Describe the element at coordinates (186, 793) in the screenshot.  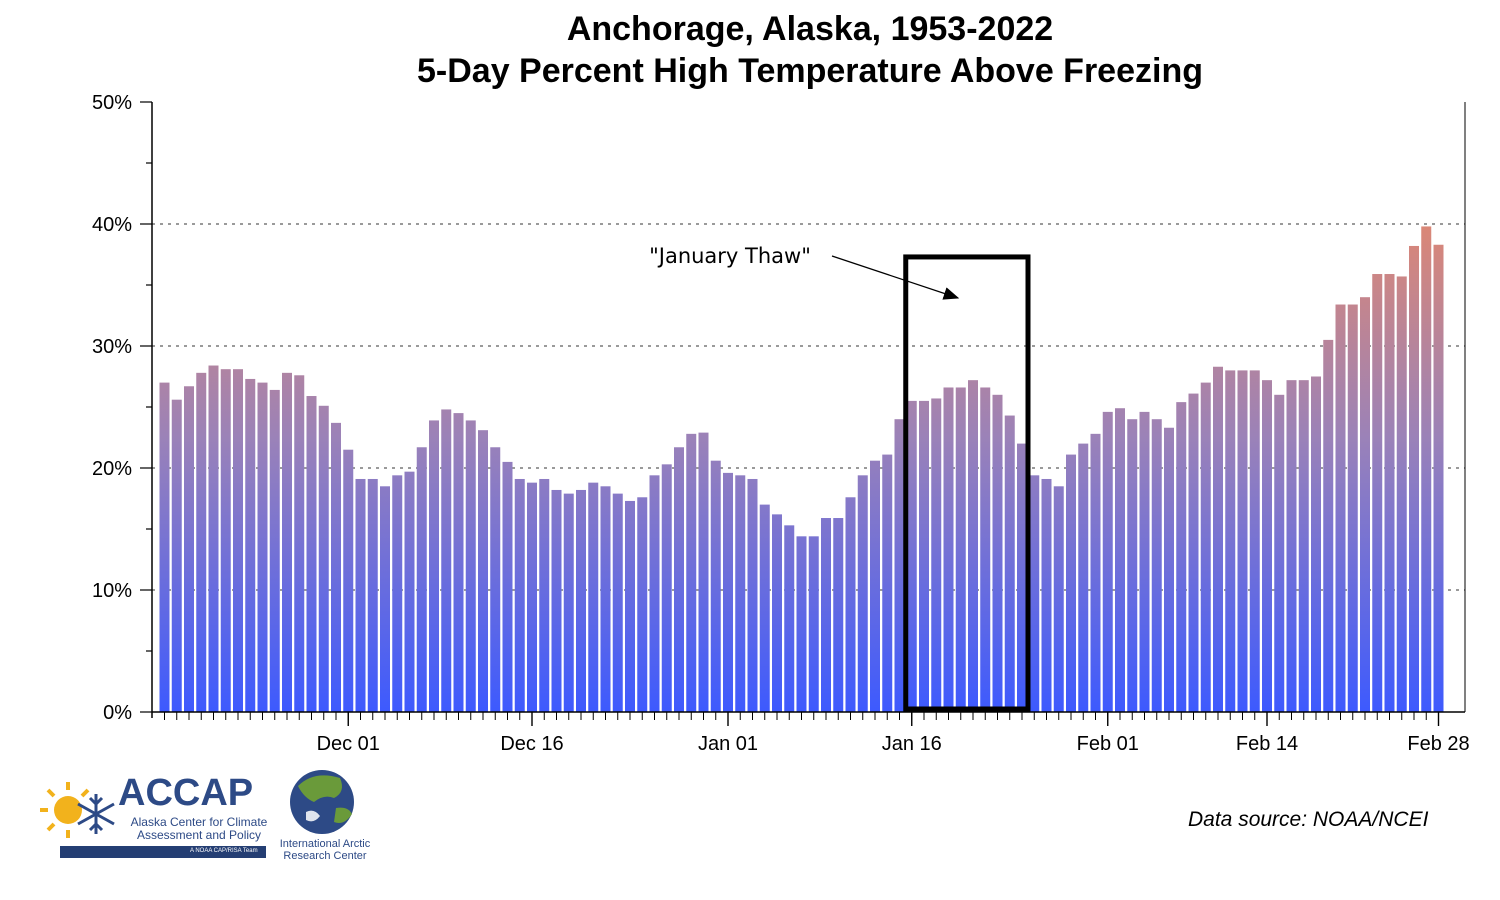
I see `accap-wordmark: ACCAP` at that location.